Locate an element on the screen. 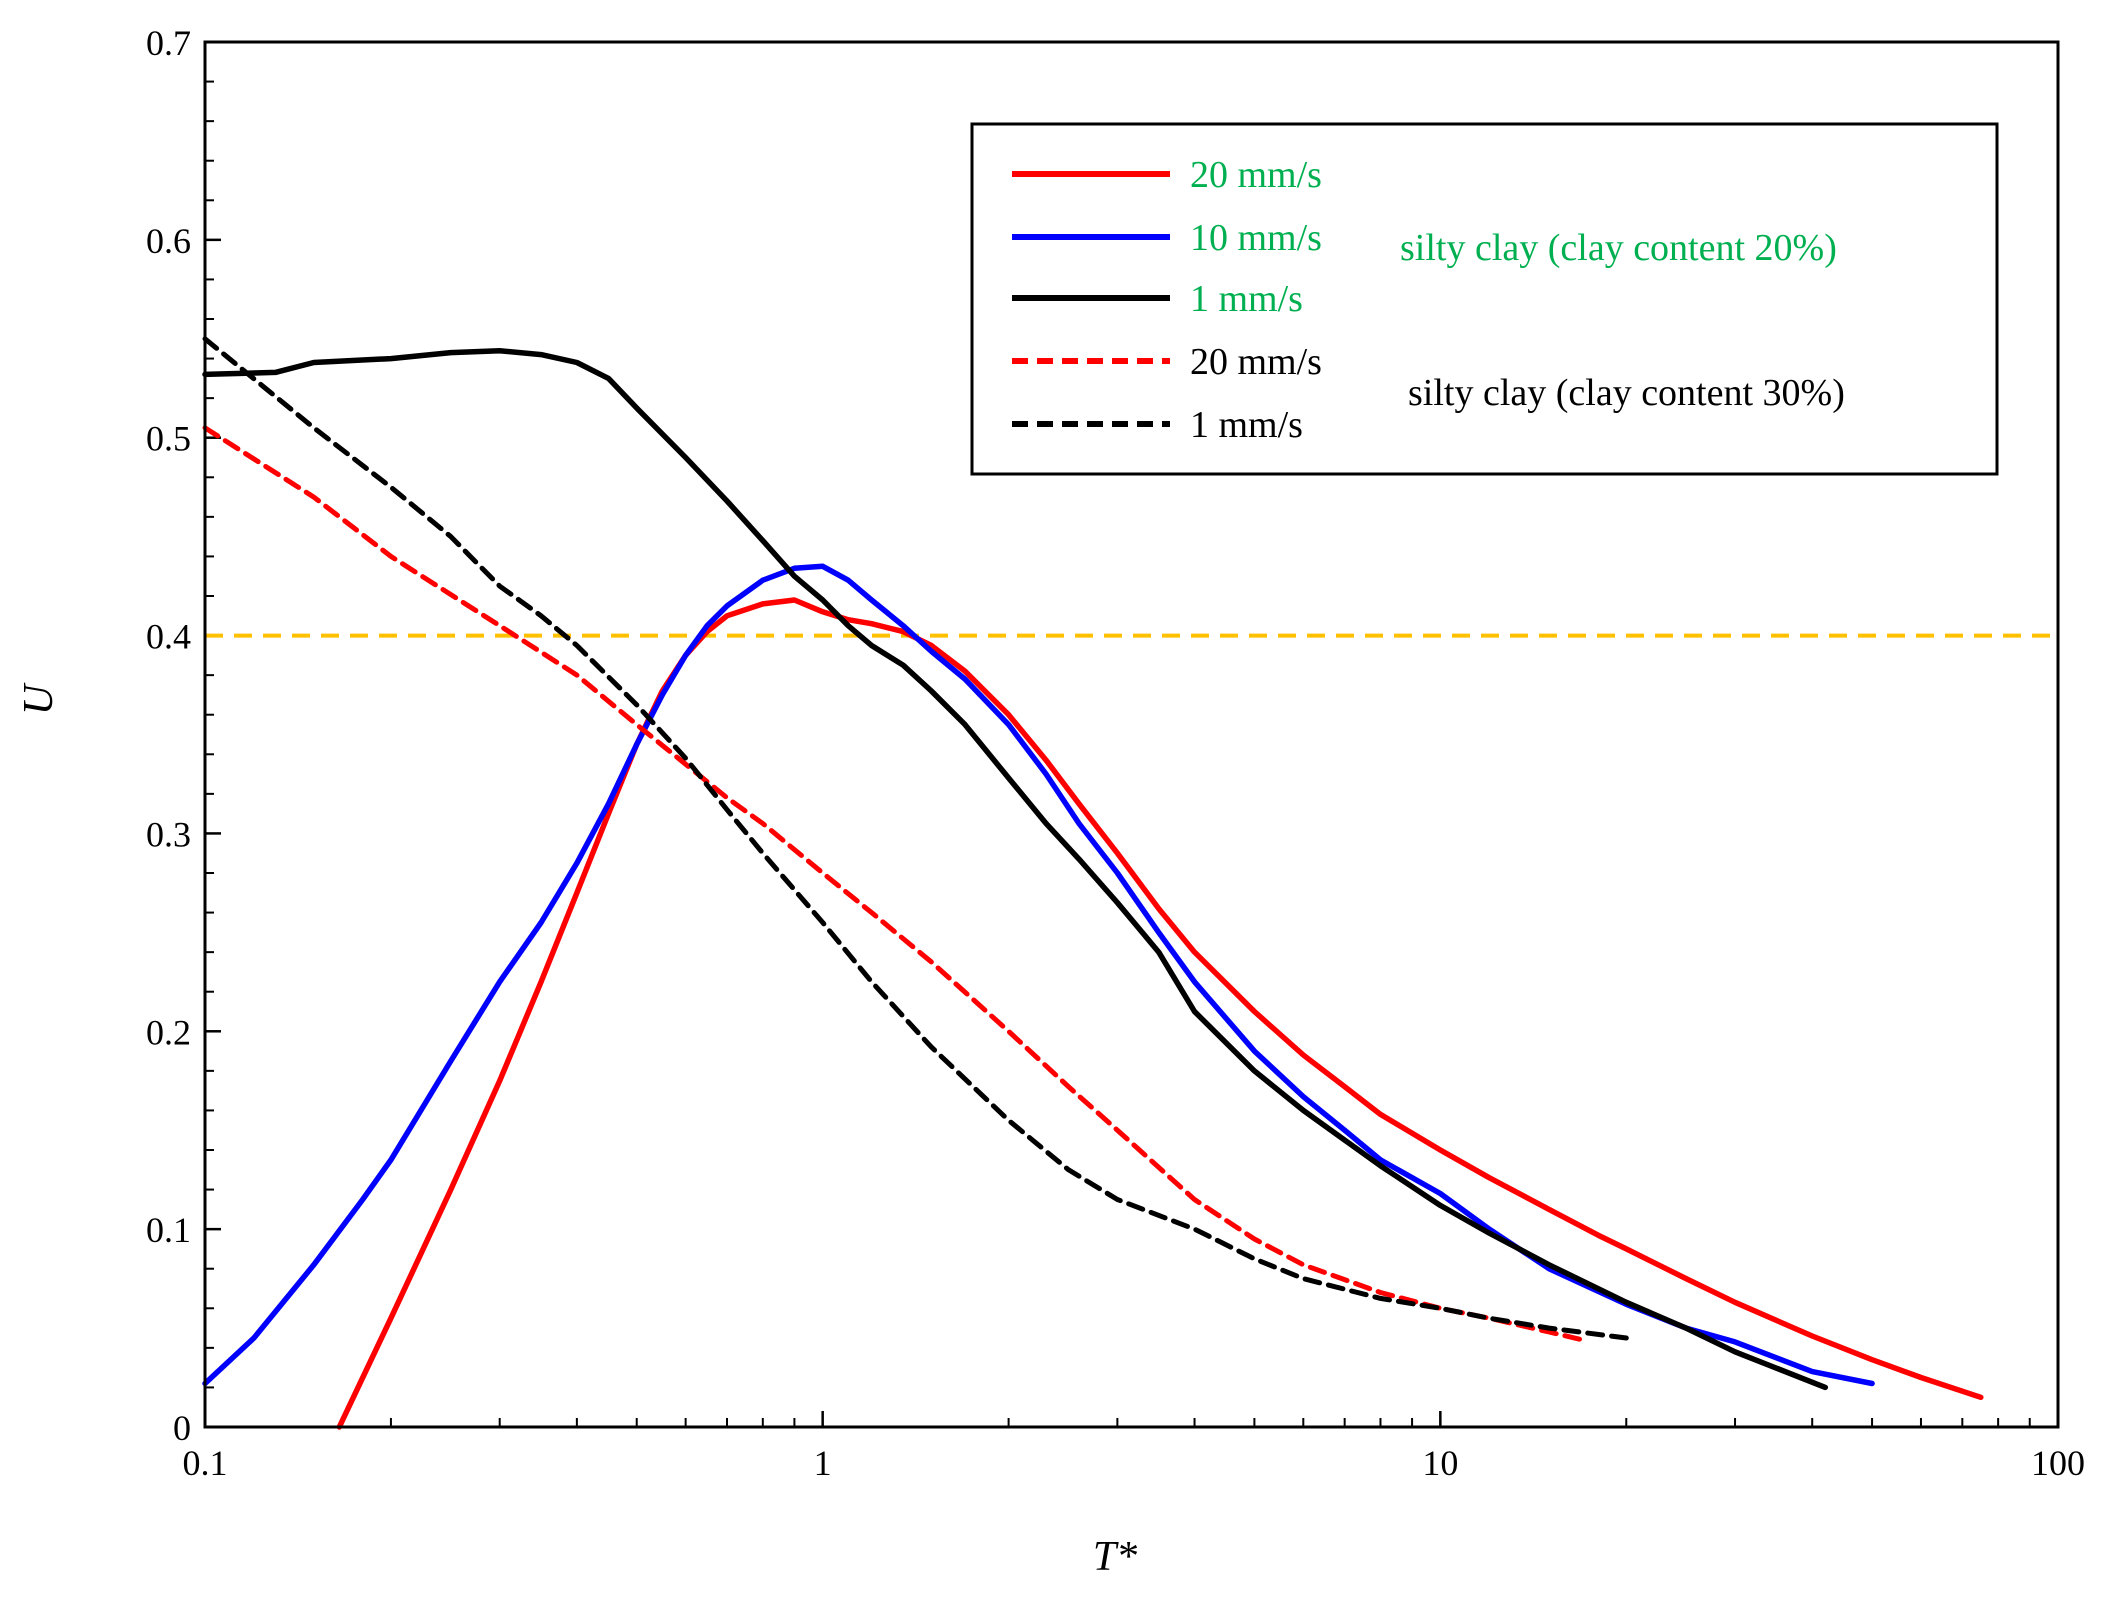 This screenshot has height=1606, width=2115. x-tick-label: 10 is located at coordinates (1440, 1463).